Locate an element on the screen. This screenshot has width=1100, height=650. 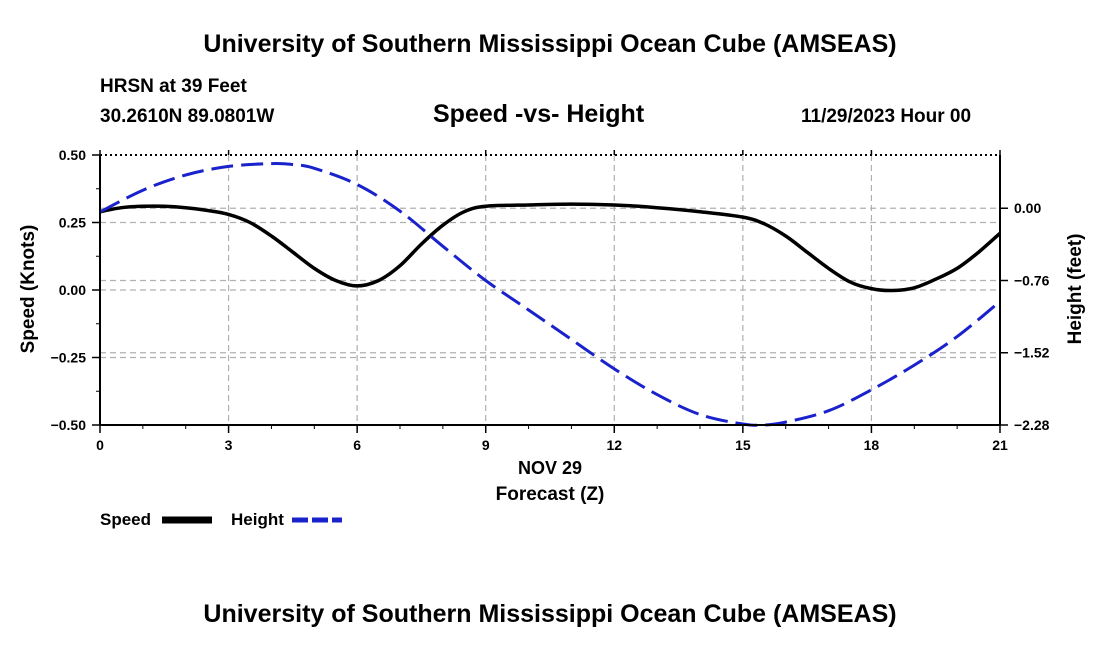
legend: Speed Height is located at coordinates (221, 519).